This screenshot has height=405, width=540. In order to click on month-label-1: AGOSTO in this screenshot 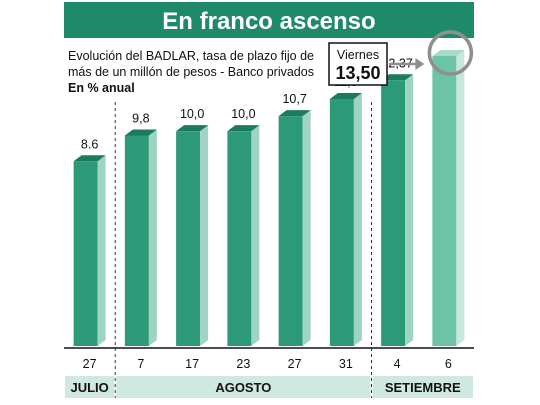, I will do `click(243, 387)`.